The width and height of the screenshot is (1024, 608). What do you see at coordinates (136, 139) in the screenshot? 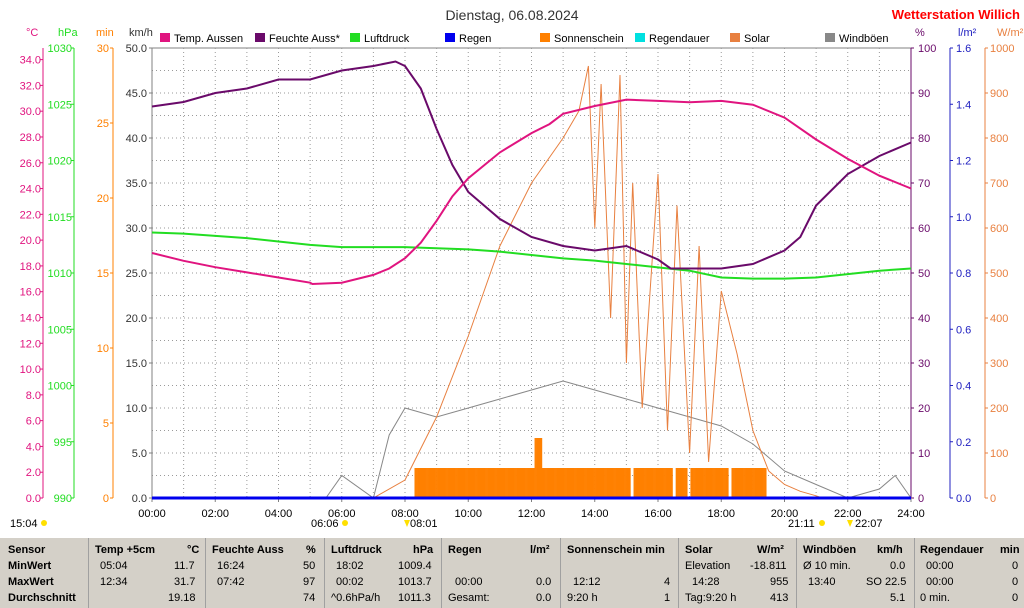
I see `wind_kmh-tick-label: 40.0` at bounding box center [136, 139].